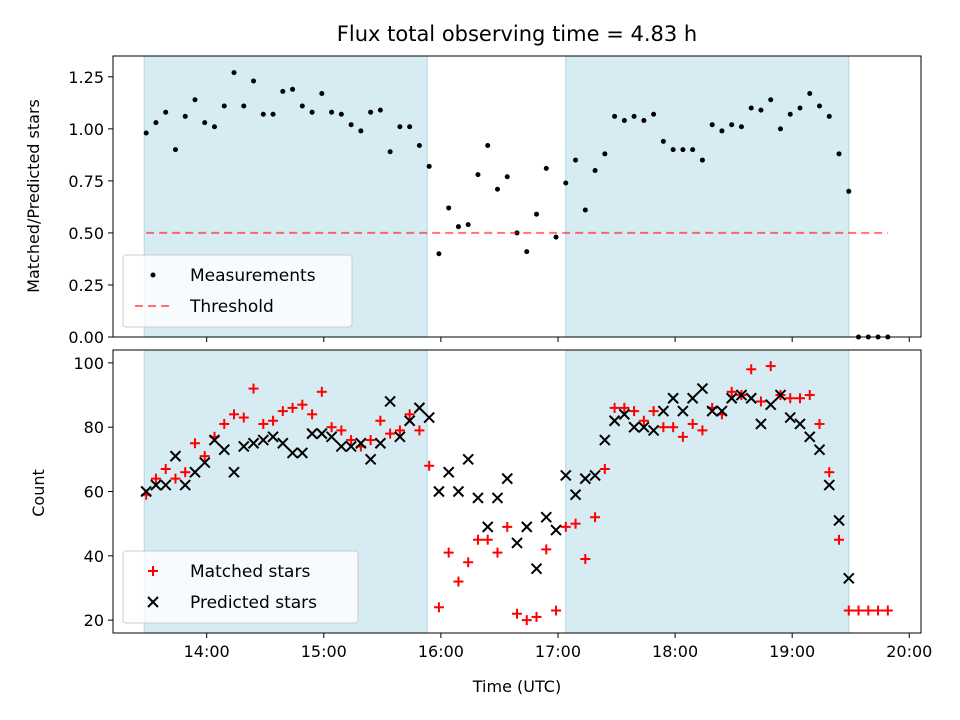  Describe the element at coordinates (88, 363) in the screenshot. I see `bottom-y-tick-label: 100` at that location.